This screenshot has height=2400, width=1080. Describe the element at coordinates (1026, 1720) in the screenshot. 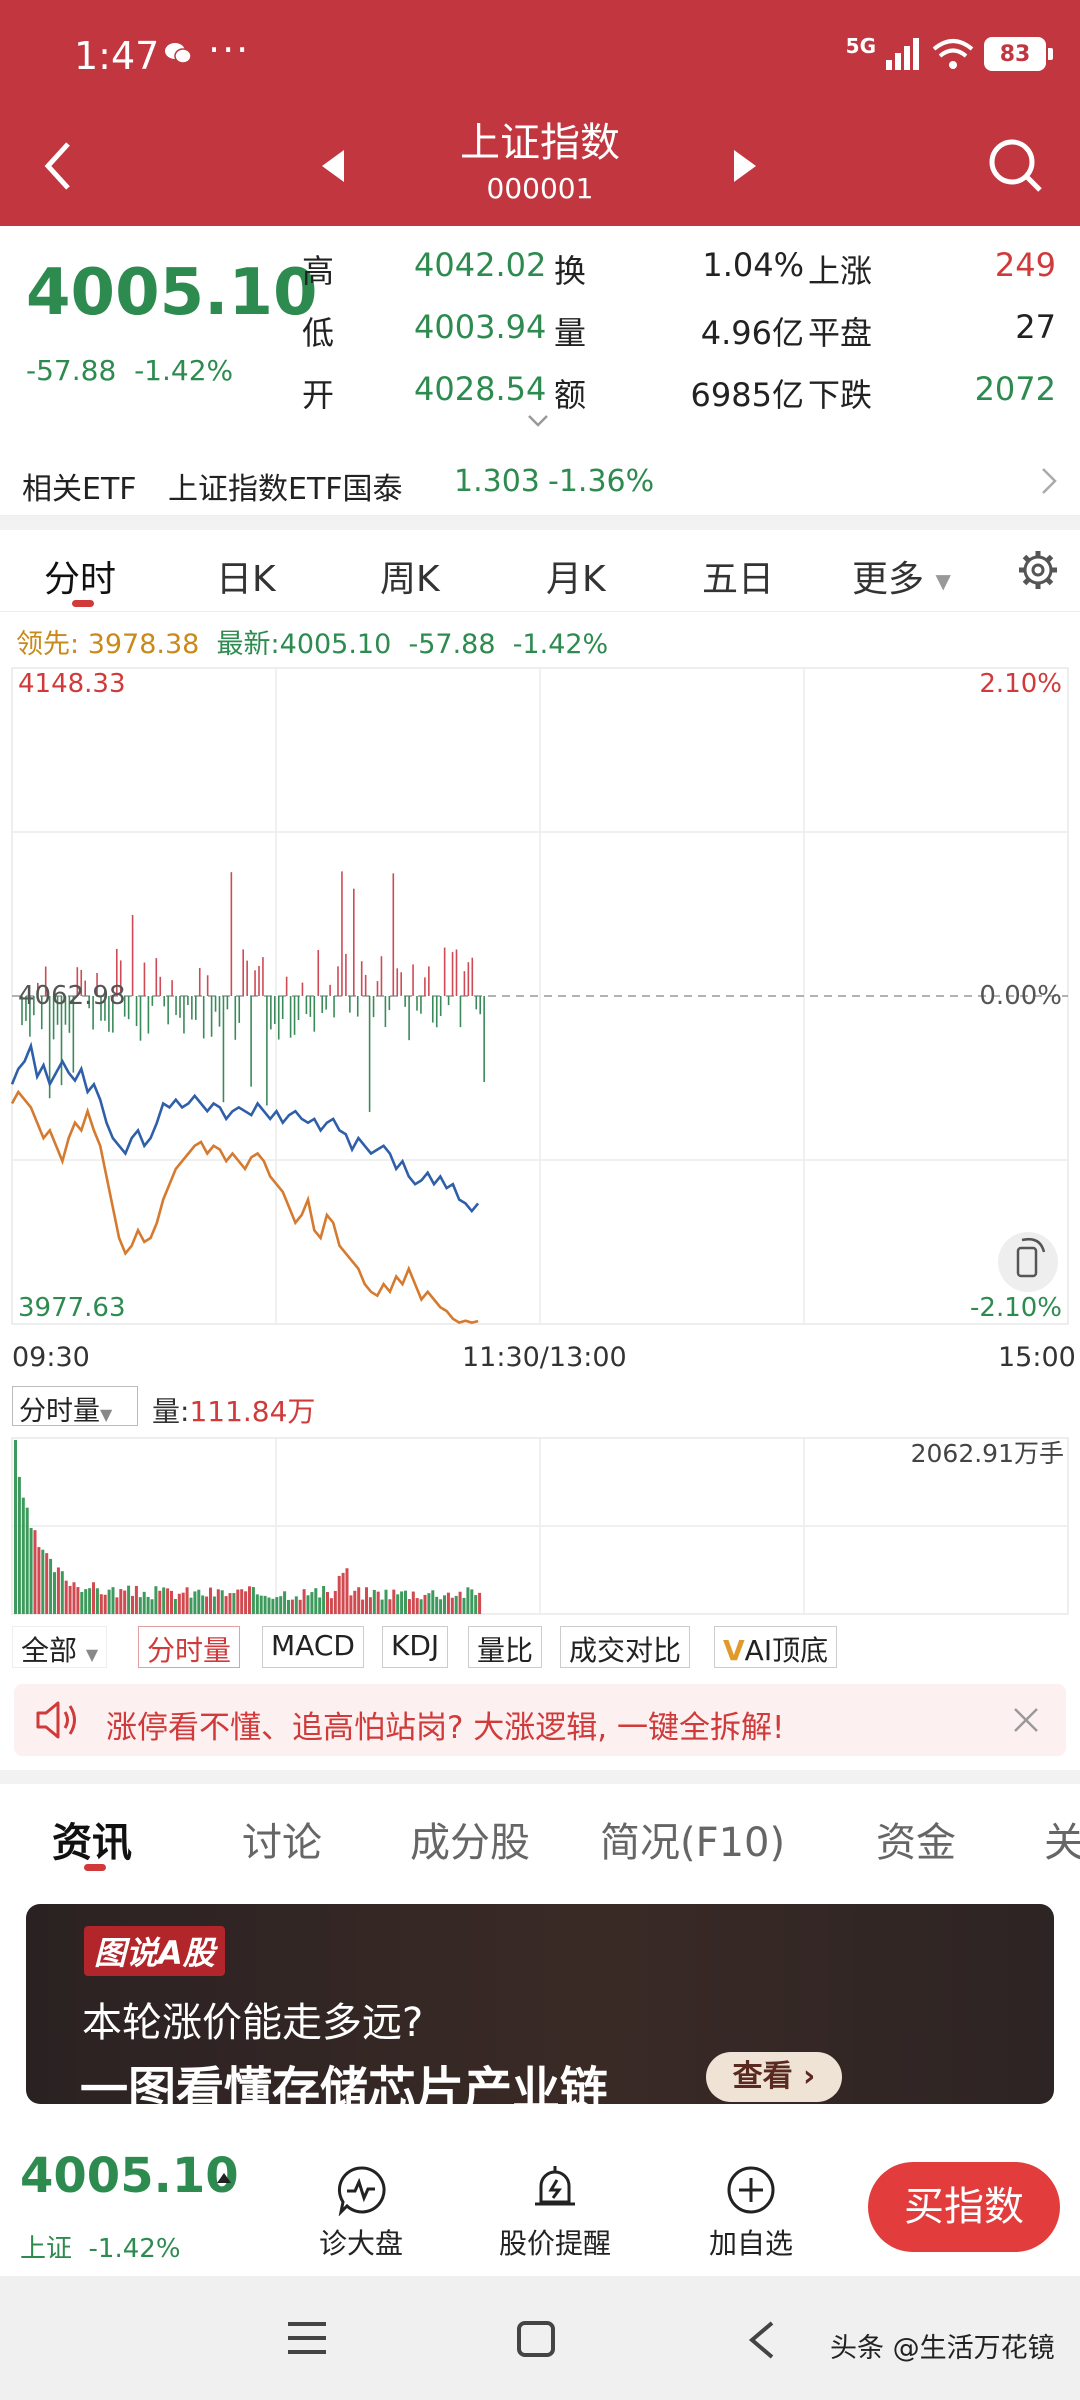

I see `close-icon` at that location.